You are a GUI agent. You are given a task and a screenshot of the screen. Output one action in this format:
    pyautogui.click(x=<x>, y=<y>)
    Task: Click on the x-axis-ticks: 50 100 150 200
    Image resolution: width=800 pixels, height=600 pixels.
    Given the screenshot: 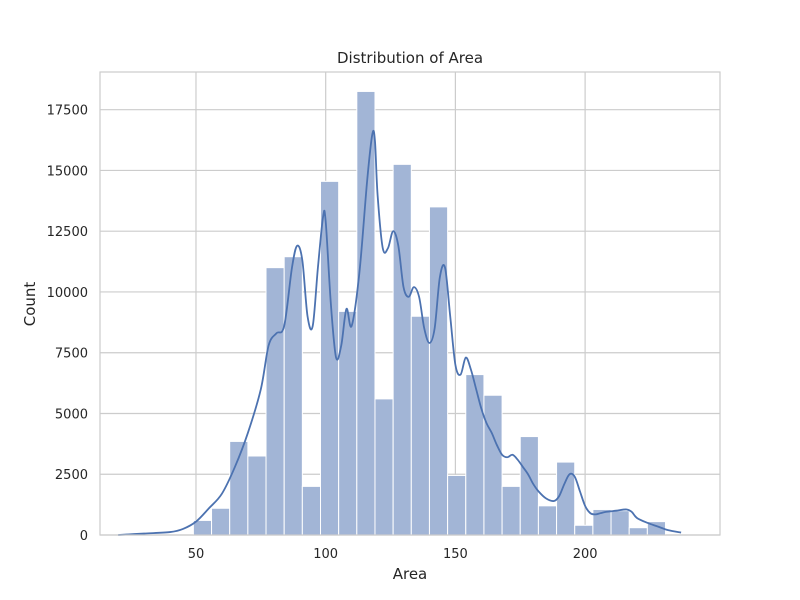 What is the action you would take?
    pyautogui.click(x=393, y=554)
    